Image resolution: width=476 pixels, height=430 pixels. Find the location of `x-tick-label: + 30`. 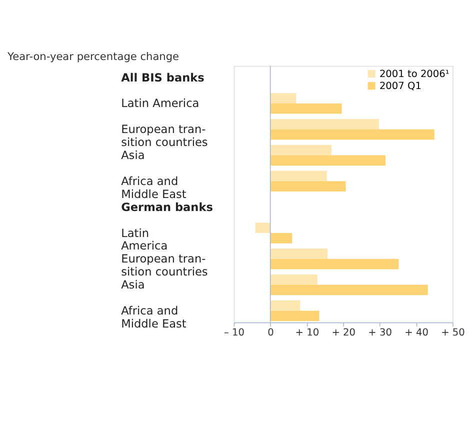

x-tick-label: + 30 is located at coordinates (380, 333).